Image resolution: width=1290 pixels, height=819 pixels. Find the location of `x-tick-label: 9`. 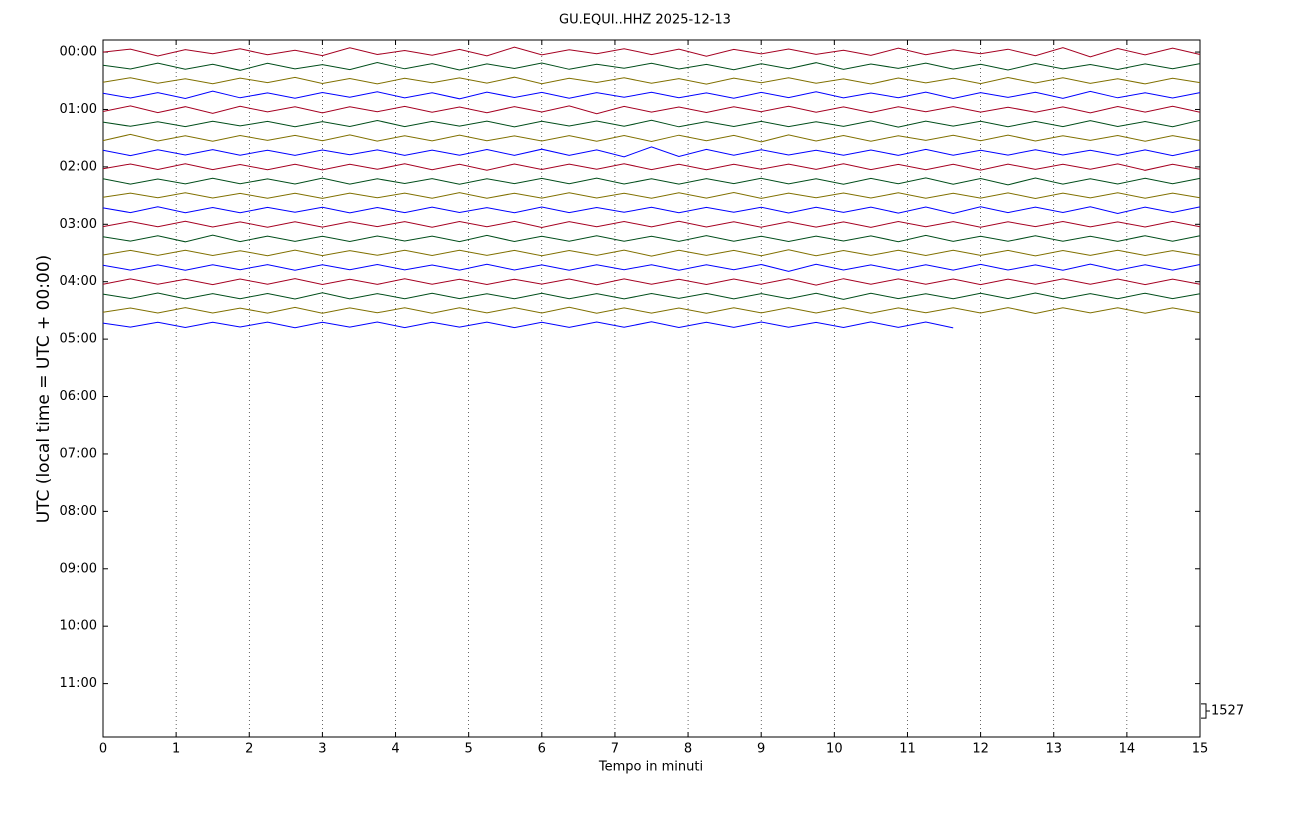

x-tick-label: 9 is located at coordinates (761, 749).